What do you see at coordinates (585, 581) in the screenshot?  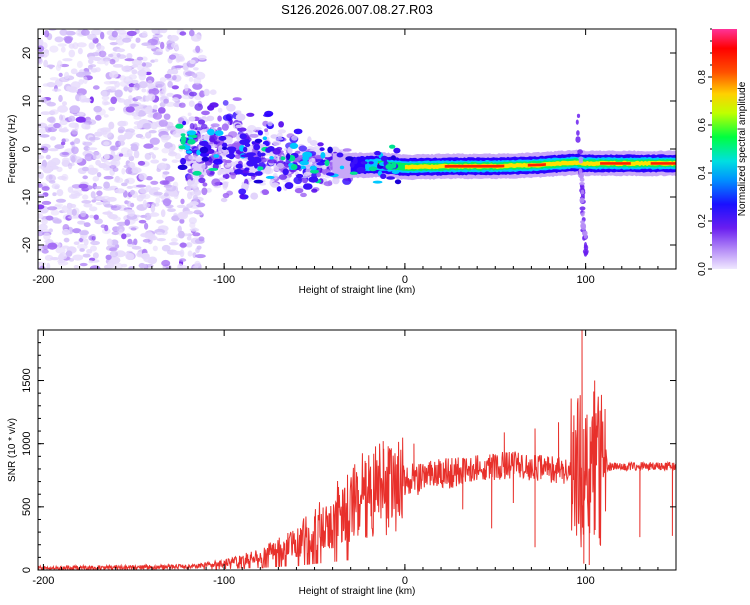 I see `snr-xtick-label: 100` at bounding box center [585, 581].